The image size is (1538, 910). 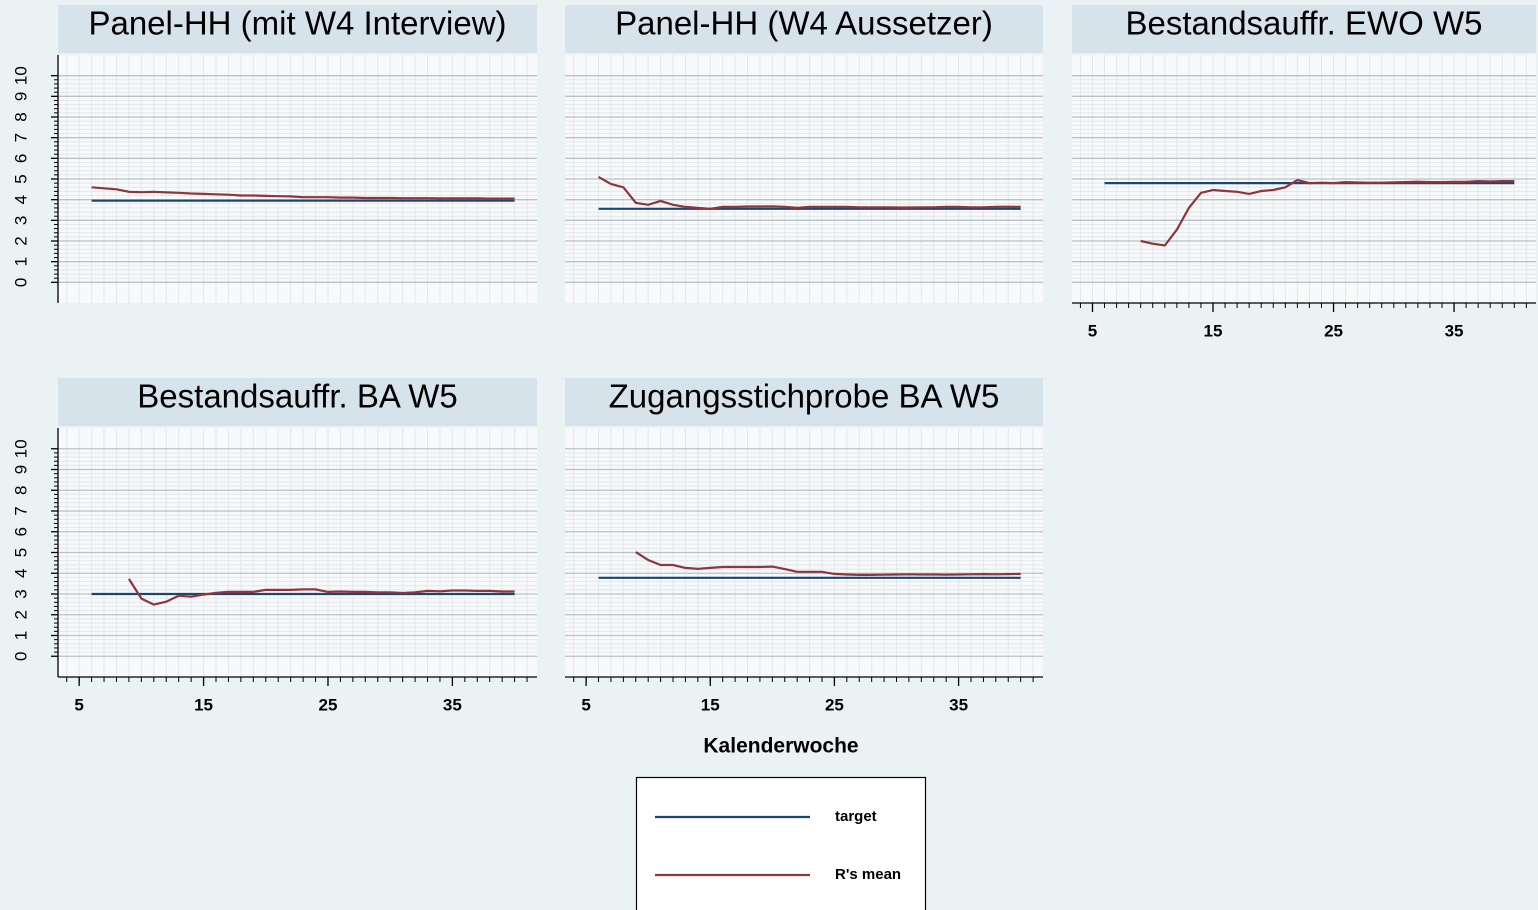 What do you see at coordinates (804, 396) in the screenshot?
I see `panel-title: Zugangsstichprobe BA W5` at bounding box center [804, 396].